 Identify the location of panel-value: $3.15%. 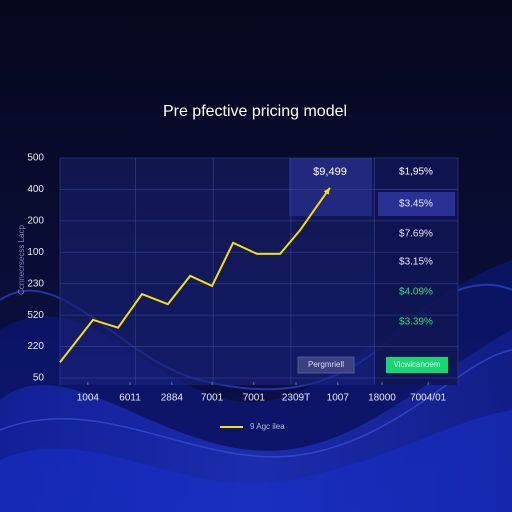
(416, 262).